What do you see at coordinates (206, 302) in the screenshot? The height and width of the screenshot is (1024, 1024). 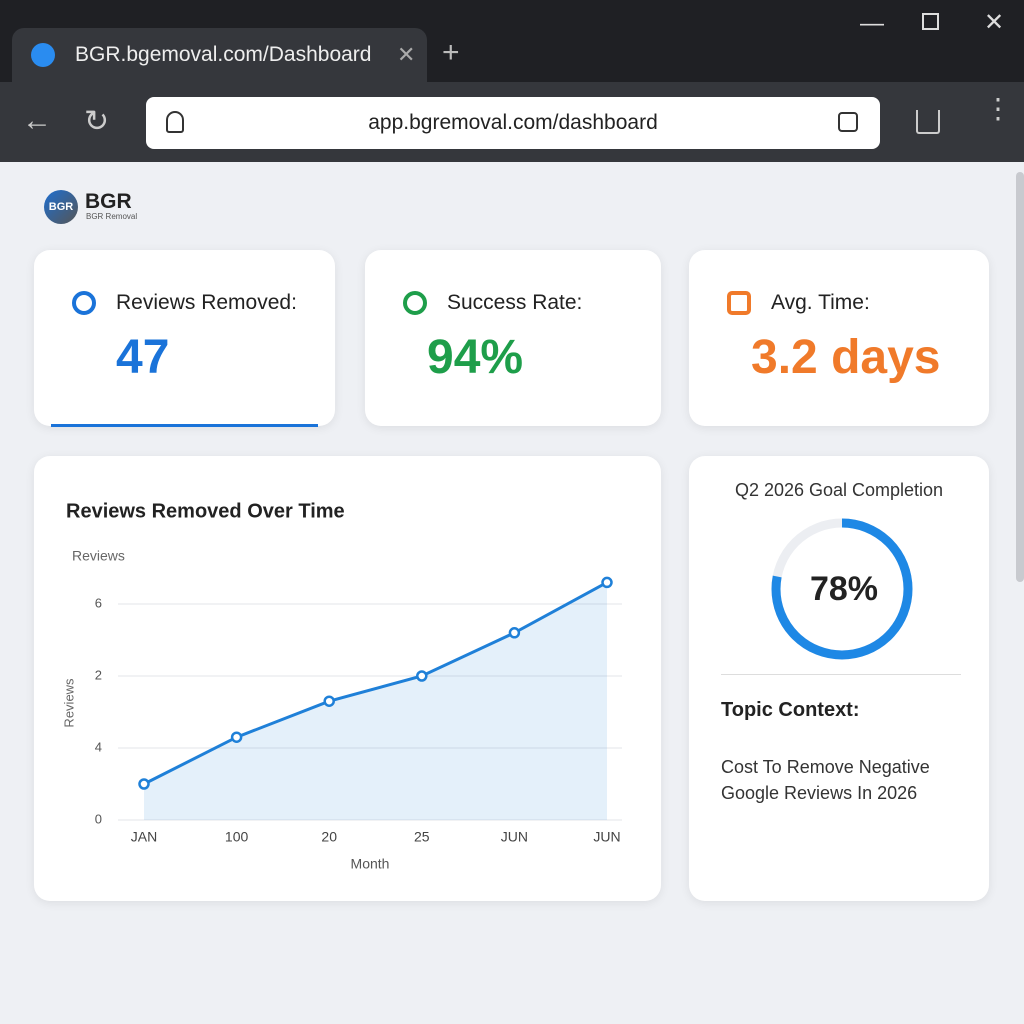 I see `stat-label: Reviews Removed:` at bounding box center [206, 302].